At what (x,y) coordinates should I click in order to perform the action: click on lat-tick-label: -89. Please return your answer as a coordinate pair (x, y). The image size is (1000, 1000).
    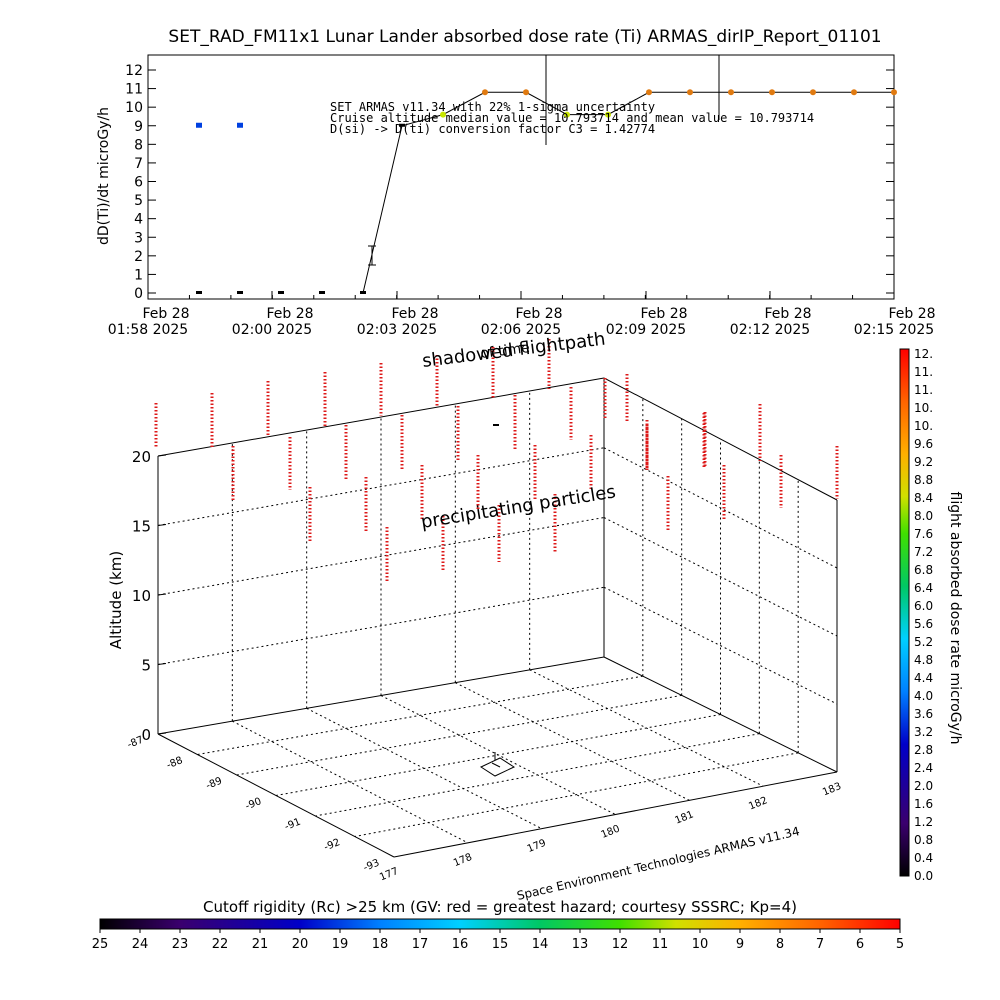
    Looking at the image, I should click on (214, 784).